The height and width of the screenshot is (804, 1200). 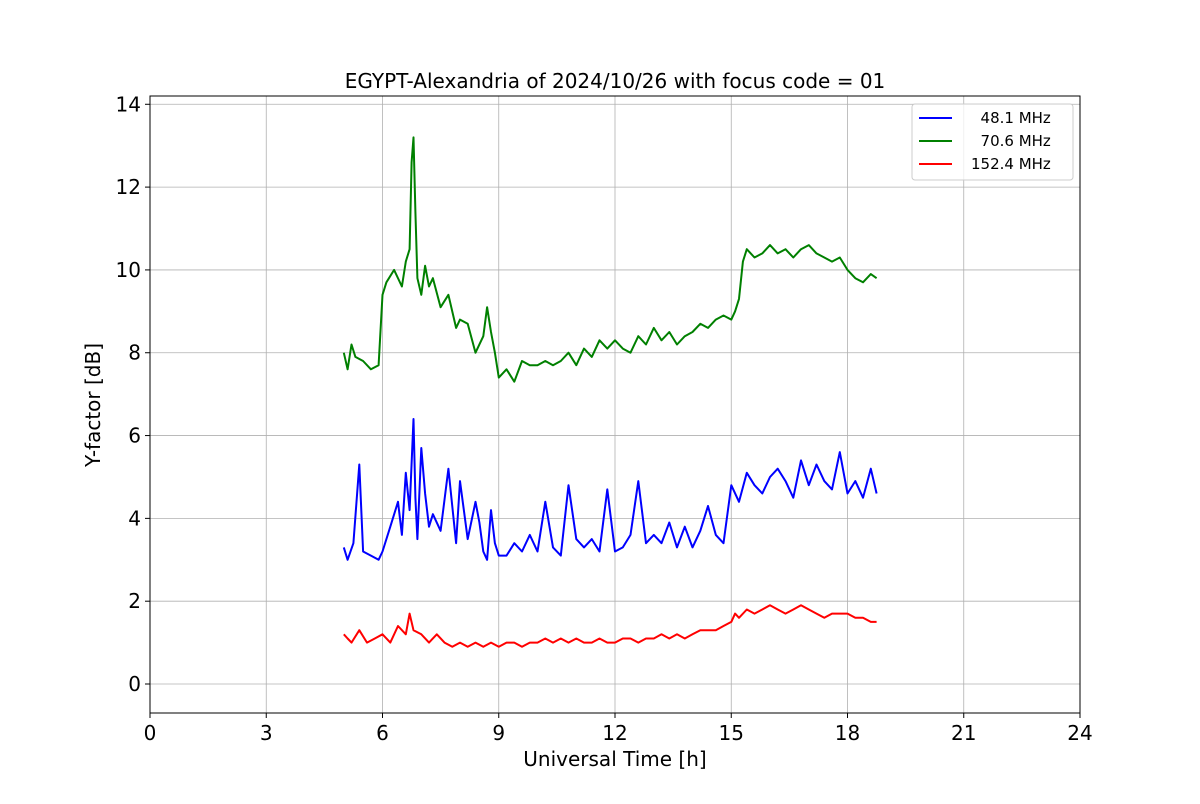 What do you see at coordinates (134, 684) in the screenshot?
I see `y-tick-label: 0` at bounding box center [134, 684].